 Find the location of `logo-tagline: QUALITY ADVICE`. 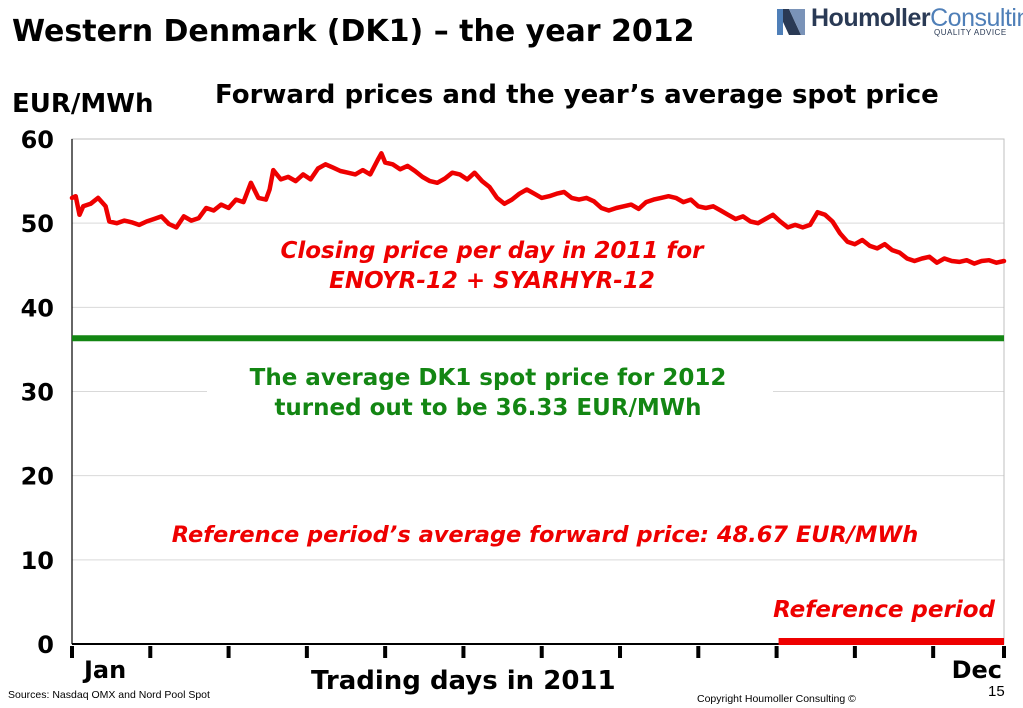

logo-tagline: QUALITY ADVICE is located at coordinates (970, 32).